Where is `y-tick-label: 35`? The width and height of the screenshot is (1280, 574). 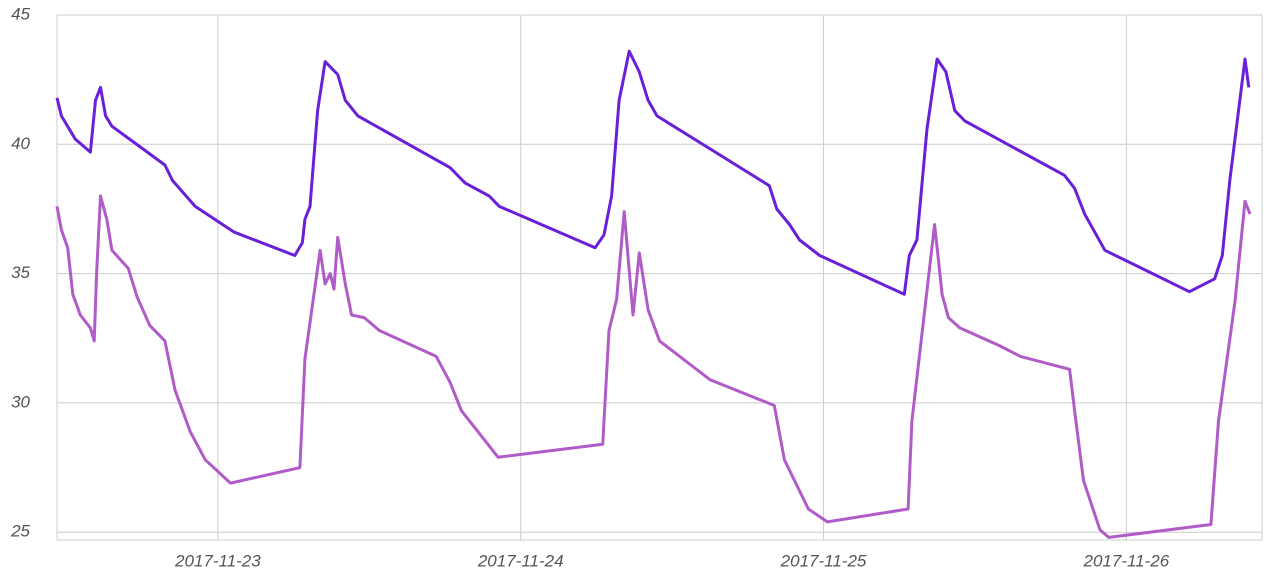 y-tick-label: 35 is located at coordinates (20, 272).